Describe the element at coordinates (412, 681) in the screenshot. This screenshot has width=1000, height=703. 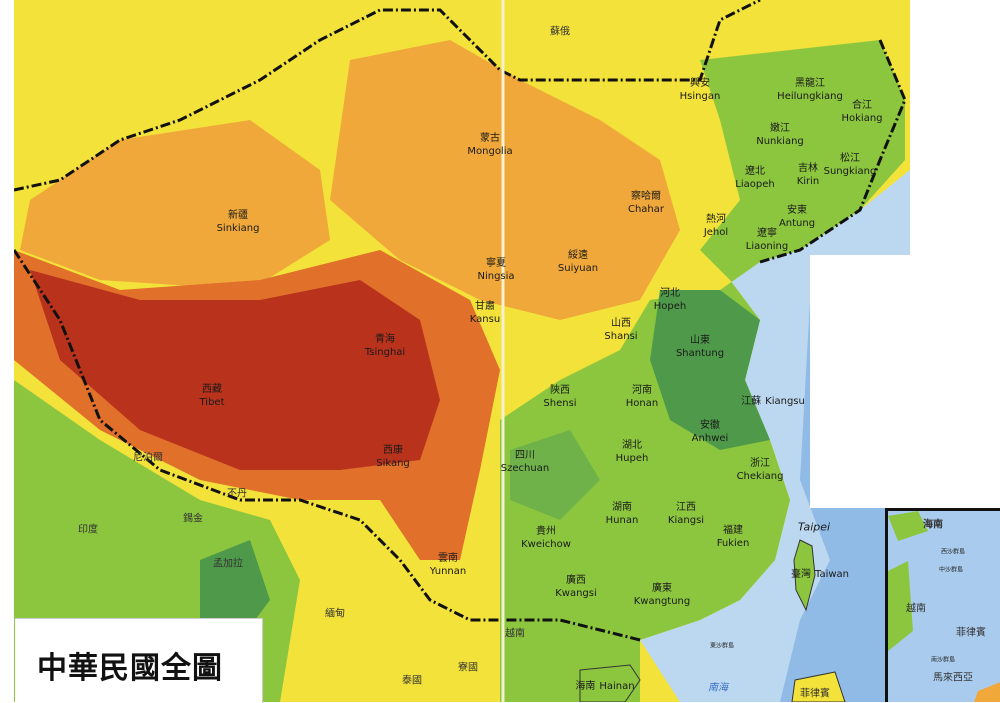
I see `country-label: 泰國` at that location.